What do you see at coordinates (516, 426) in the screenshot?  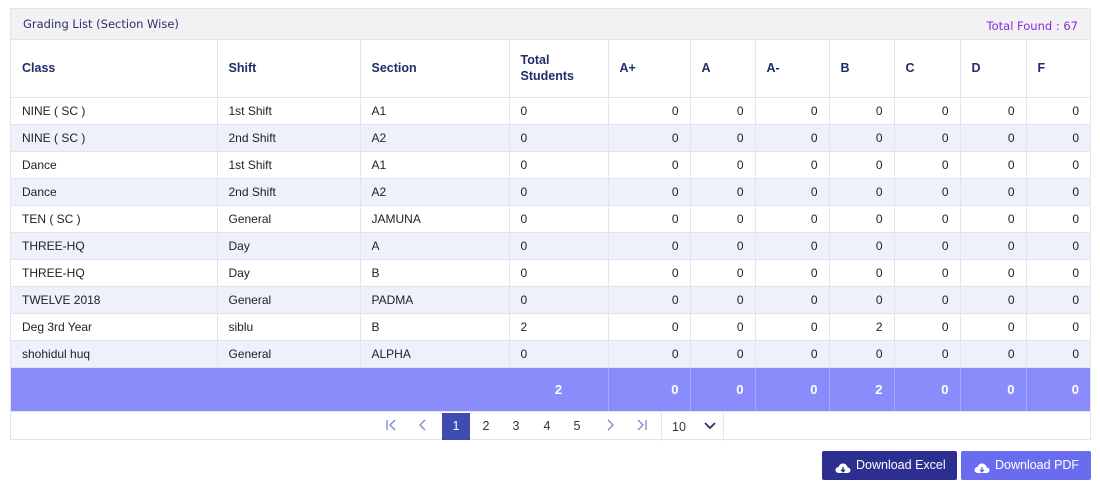 I see `page-button: 3` at bounding box center [516, 426].